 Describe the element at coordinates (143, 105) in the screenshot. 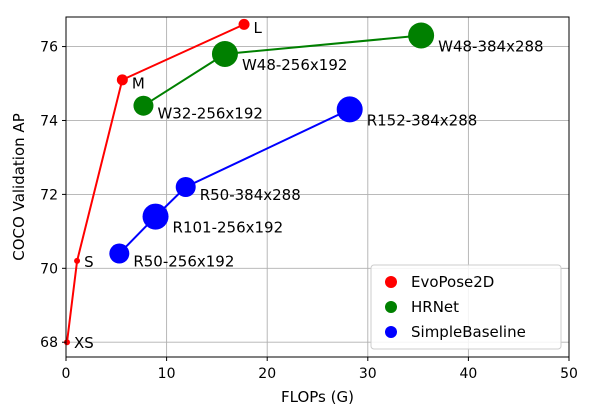

I see `point-hrnet-w32-256x192` at that location.